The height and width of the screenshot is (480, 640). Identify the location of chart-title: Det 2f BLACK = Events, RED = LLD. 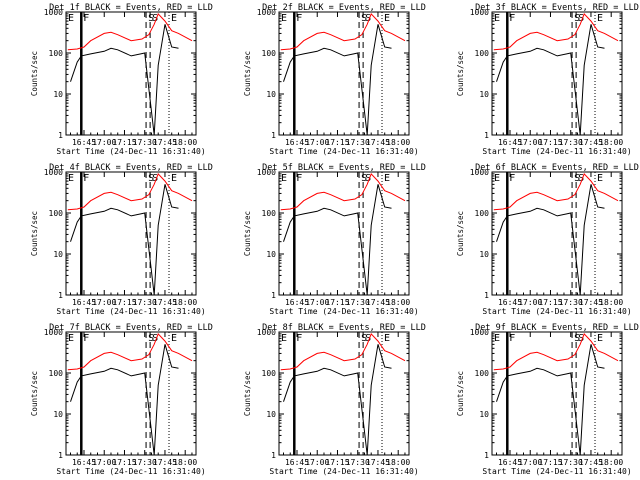
(344, 8).